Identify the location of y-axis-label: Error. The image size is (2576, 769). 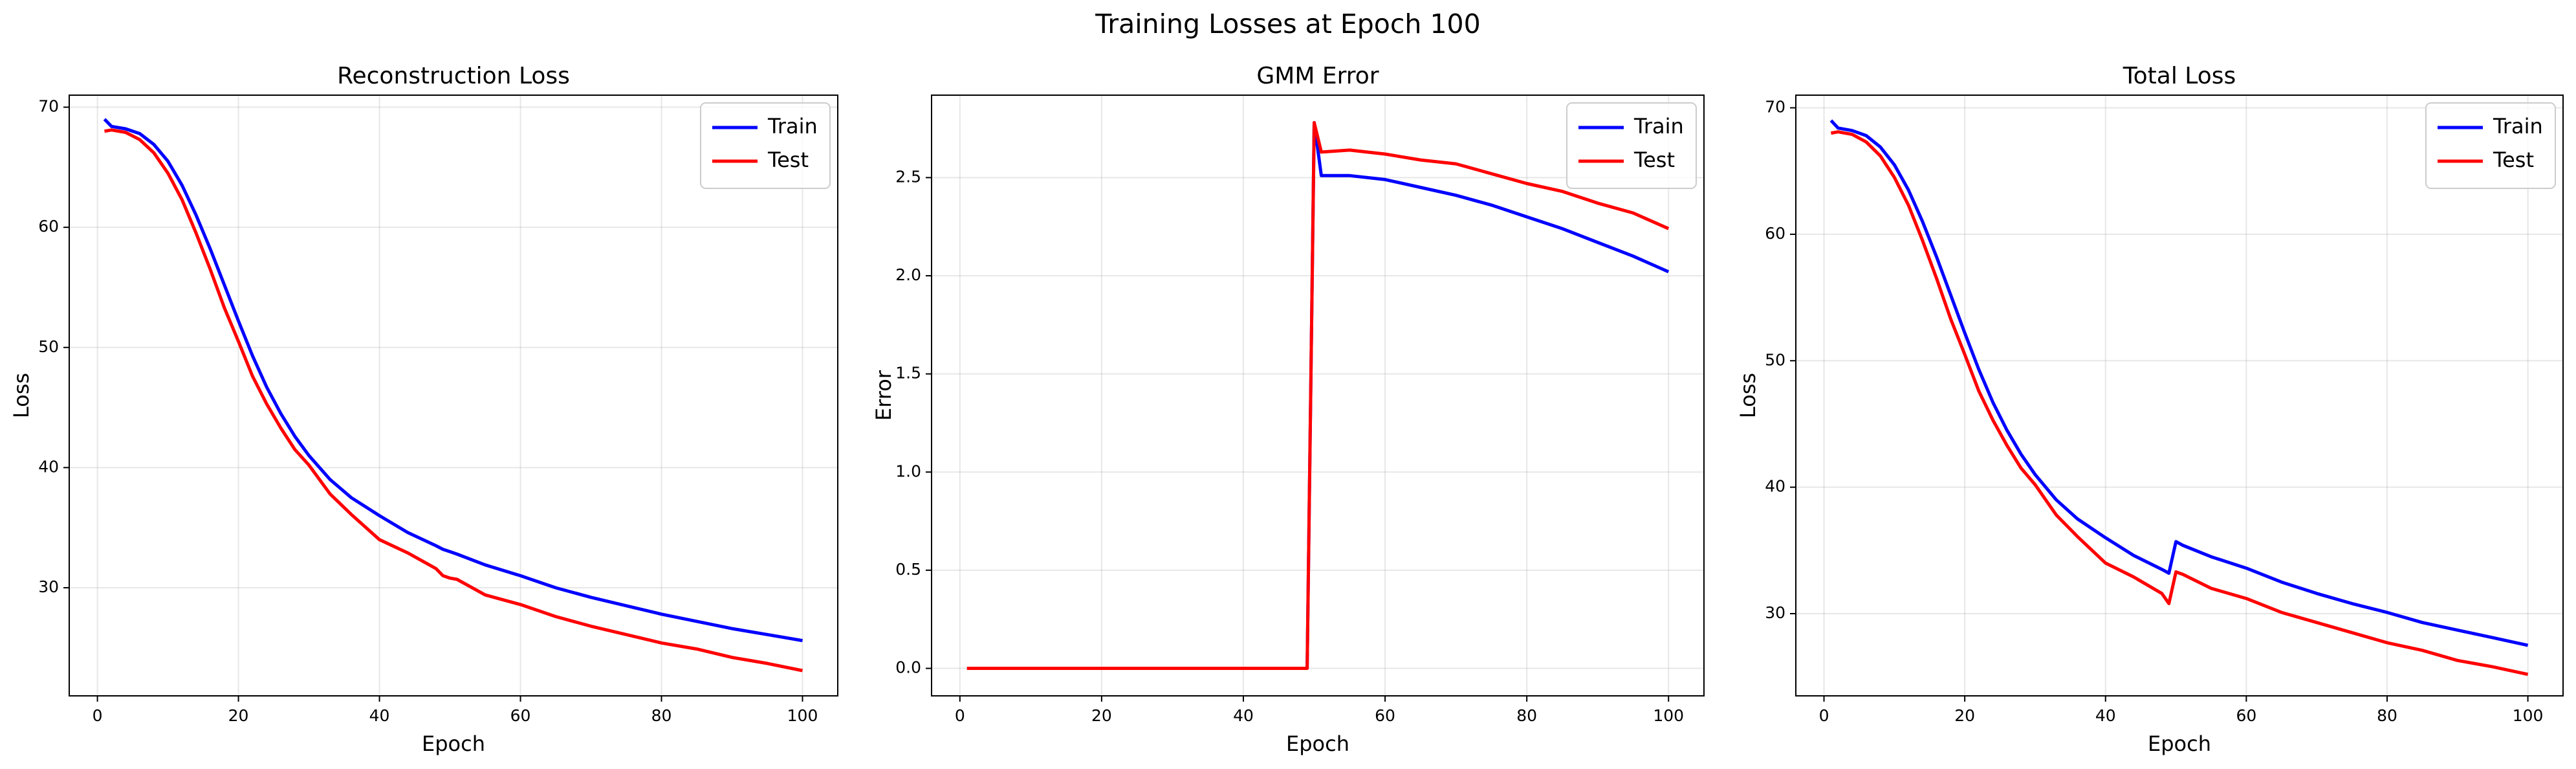
(883, 395).